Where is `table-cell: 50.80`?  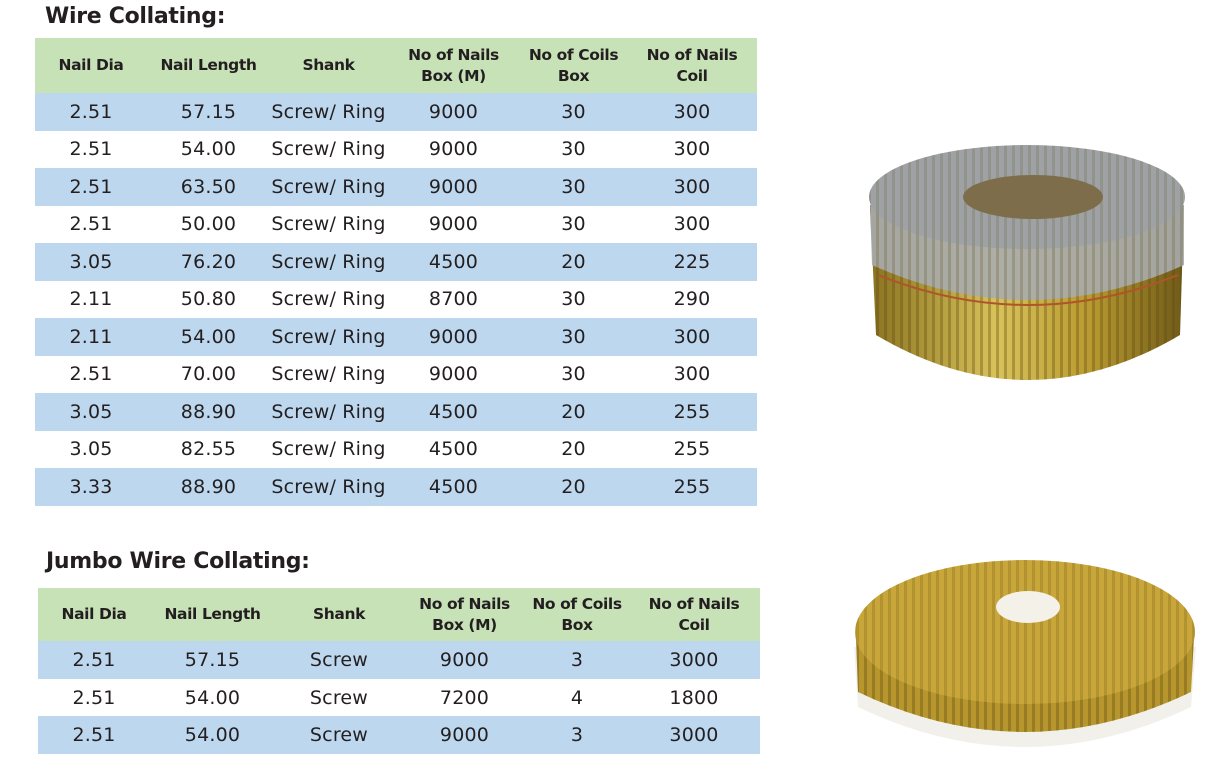 table-cell: 50.80 is located at coordinates (208, 299).